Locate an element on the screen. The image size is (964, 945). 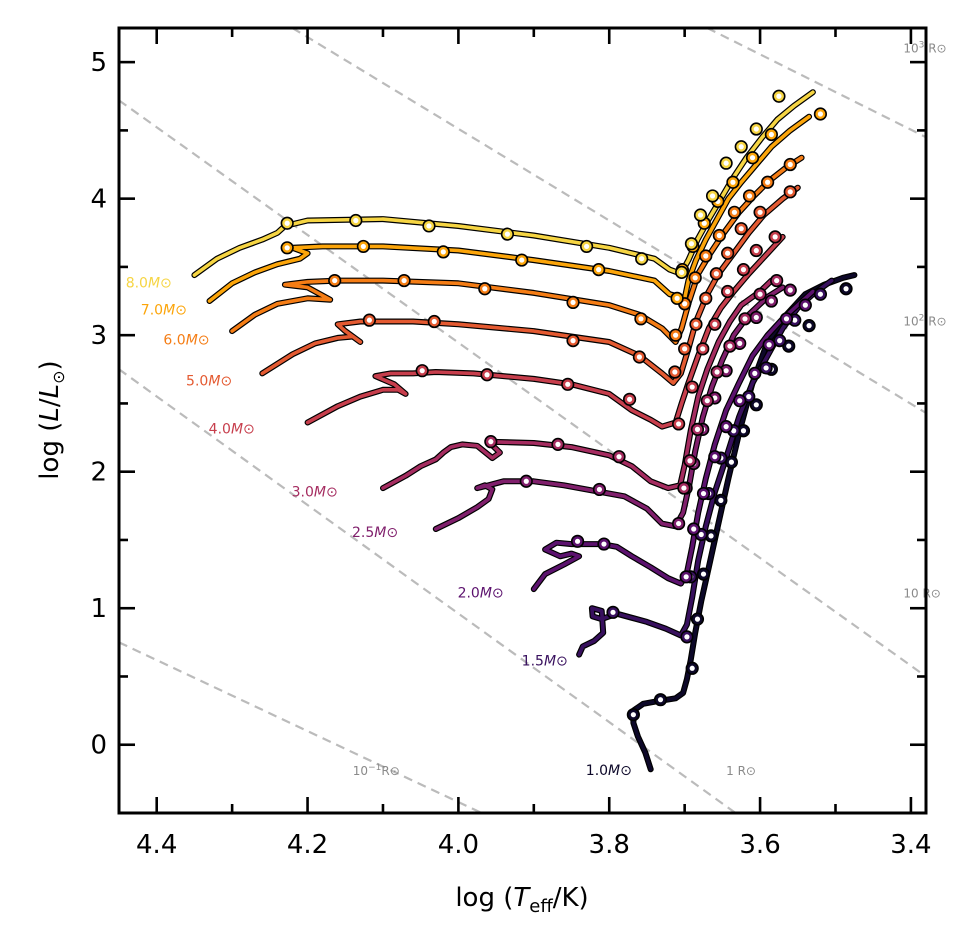
y-tick-label: 1 is located at coordinates (98, 609).